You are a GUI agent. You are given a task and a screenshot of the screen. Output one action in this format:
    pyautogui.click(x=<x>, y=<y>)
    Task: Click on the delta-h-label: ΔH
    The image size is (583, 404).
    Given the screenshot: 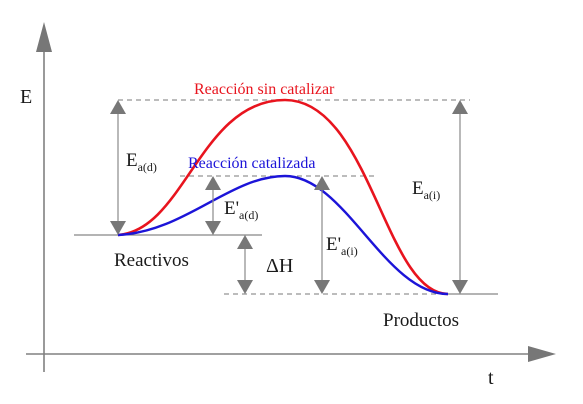 What is the action you would take?
    pyautogui.click(x=279, y=266)
    